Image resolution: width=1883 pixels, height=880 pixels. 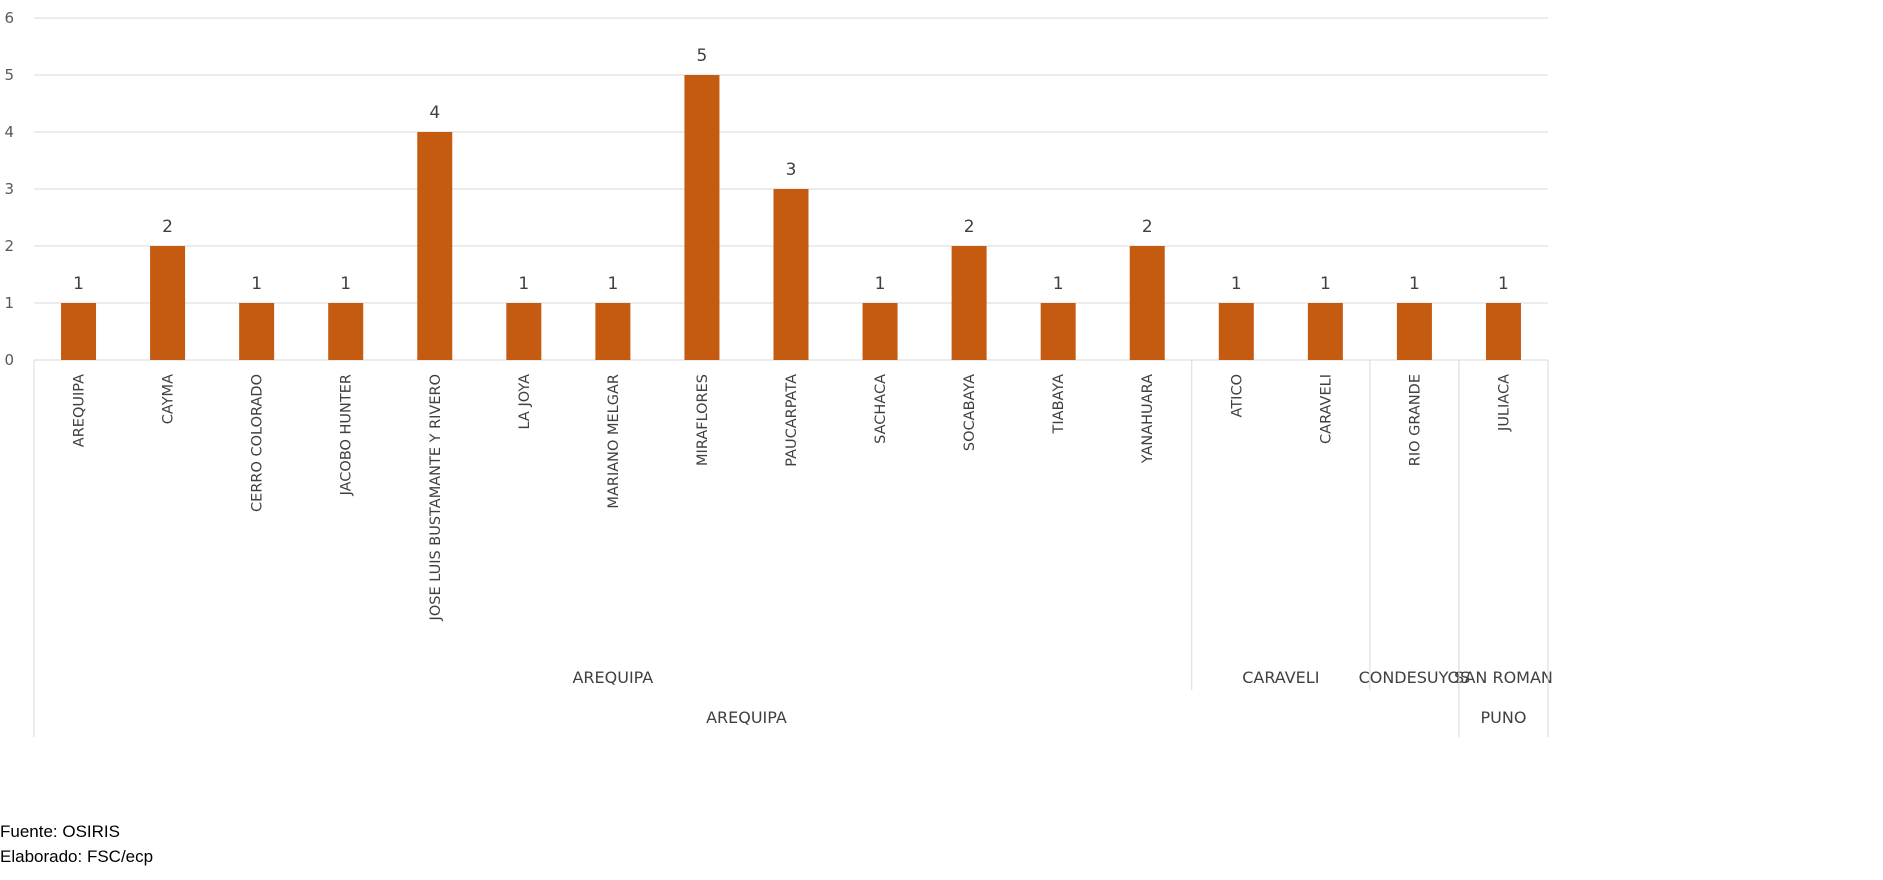 What do you see at coordinates (1148, 419) in the screenshot?
I see `category-label: YANAHUARA` at bounding box center [1148, 419].